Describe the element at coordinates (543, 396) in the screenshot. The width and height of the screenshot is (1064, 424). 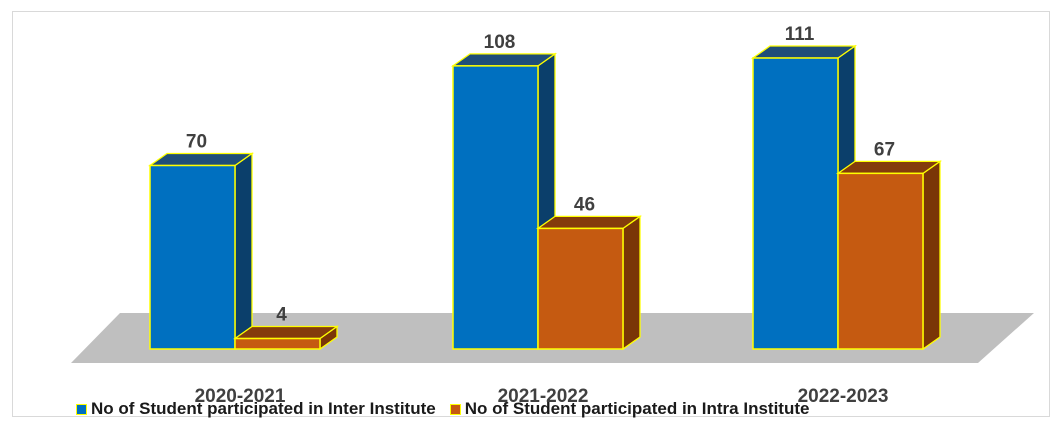
I see `category-label-2021-2022: 2021-2022` at that location.